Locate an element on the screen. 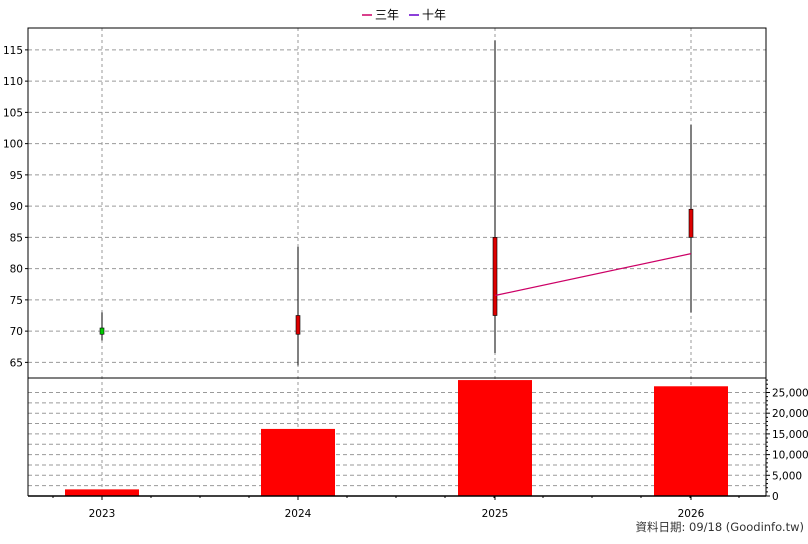 This screenshot has height=544, width=808. price-tick-label: 70 is located at coordinates (16, 332).